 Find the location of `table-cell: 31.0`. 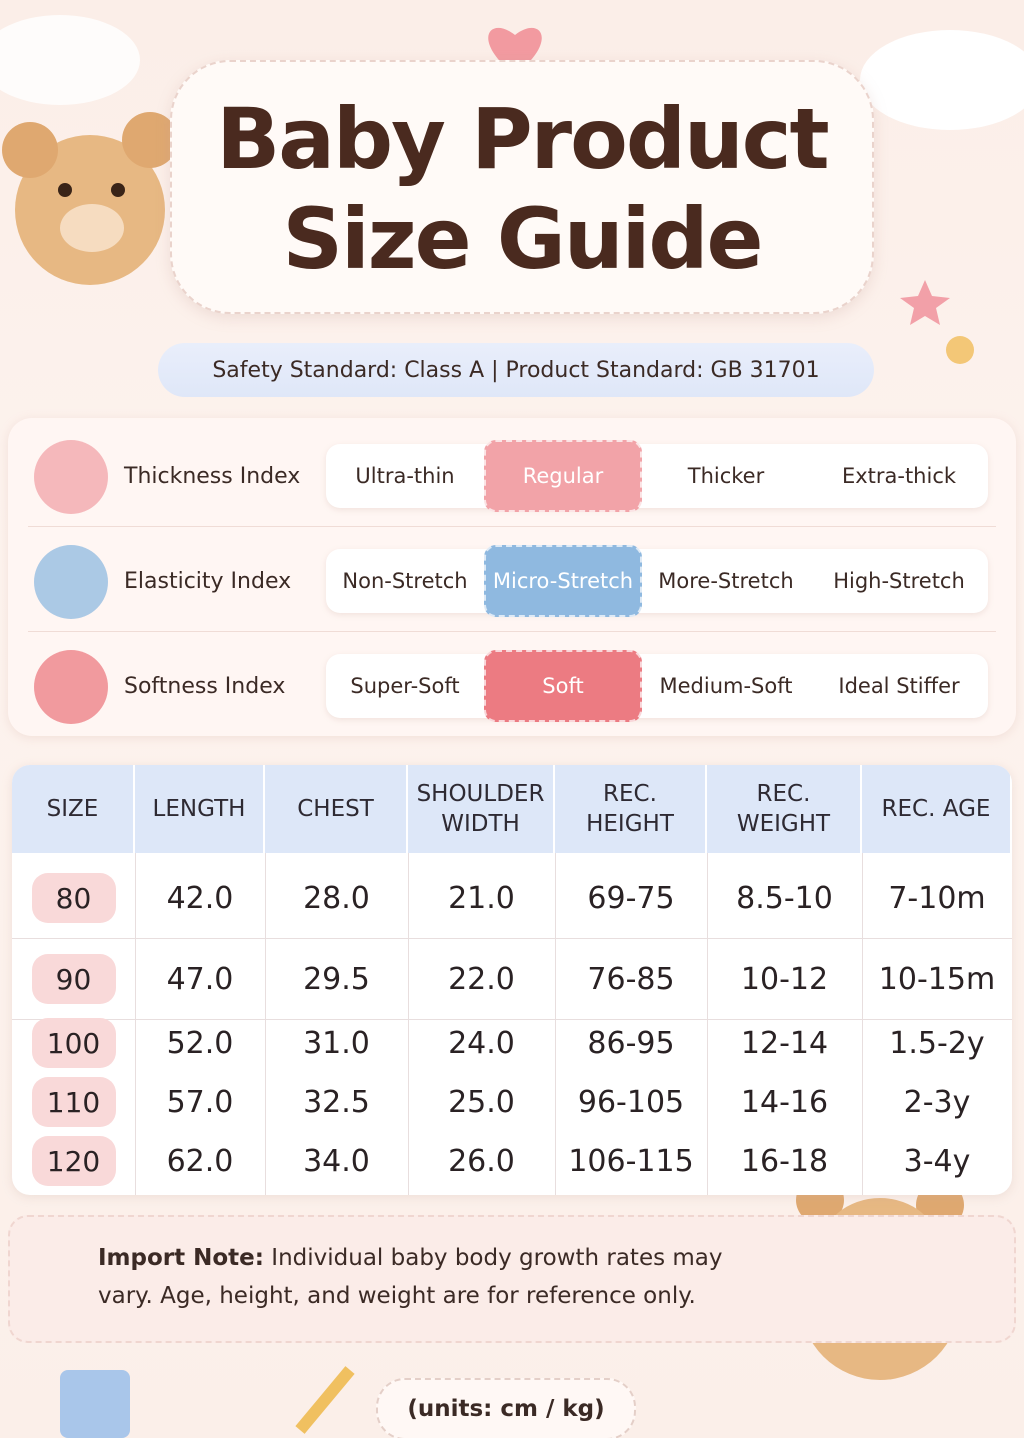

table-cell: 31.0 is located at coordinates (336, 1043).